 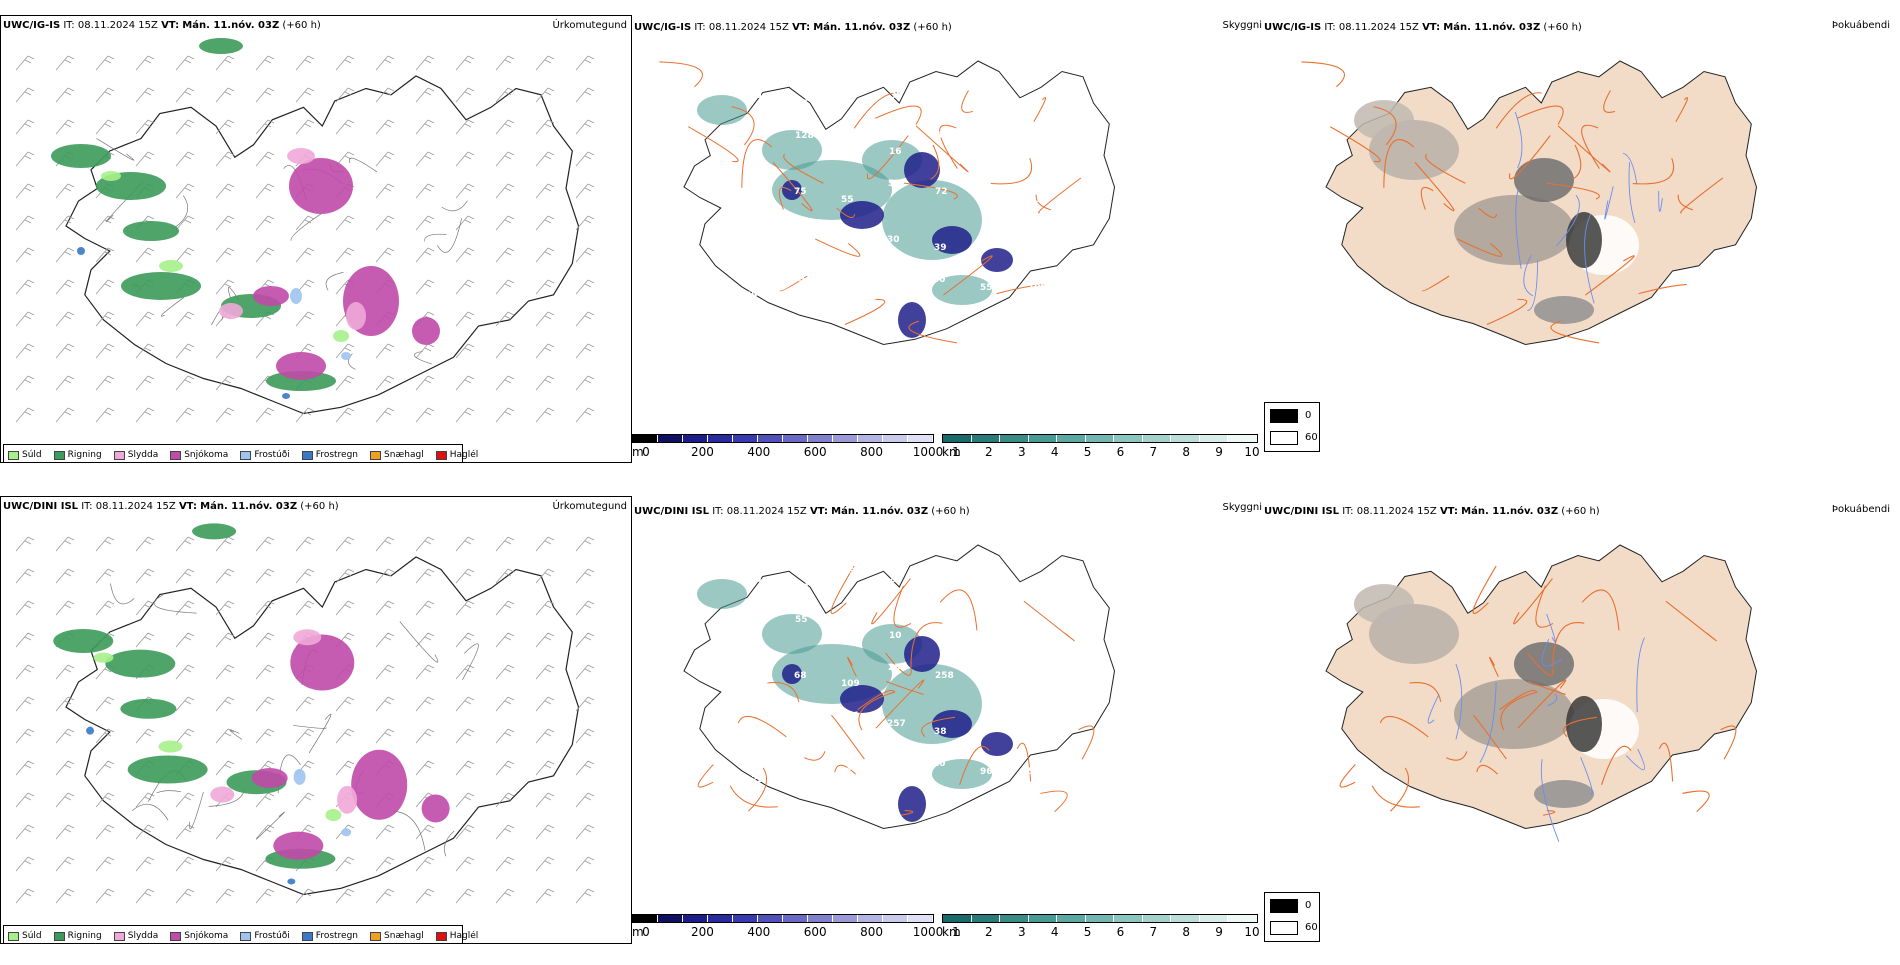 I want to click on cloud-base-value: 260, so click(x=755, y=240).